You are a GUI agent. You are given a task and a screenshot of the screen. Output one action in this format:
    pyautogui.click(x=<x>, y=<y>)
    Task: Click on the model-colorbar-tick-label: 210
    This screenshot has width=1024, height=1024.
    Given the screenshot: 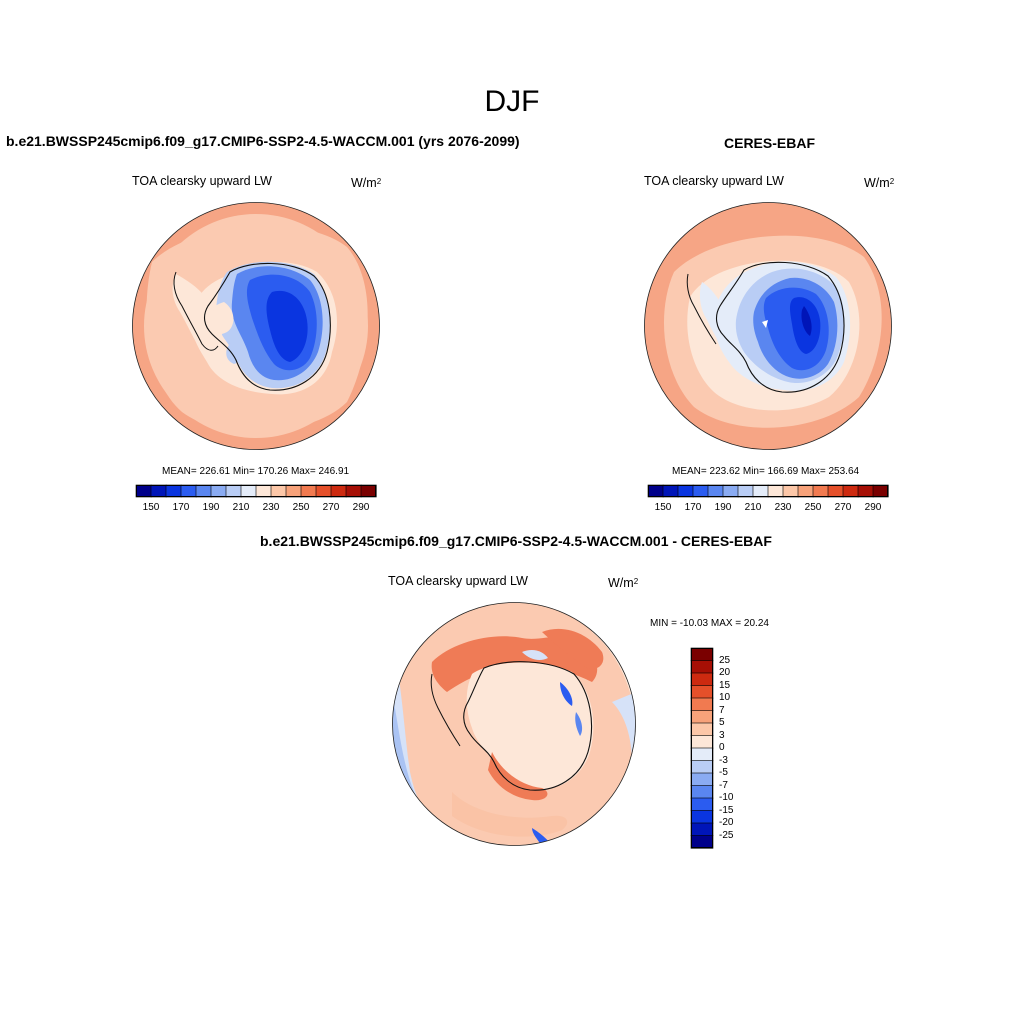 What is the action you would take?
    pyautogui.click(x=241, y=507)
    